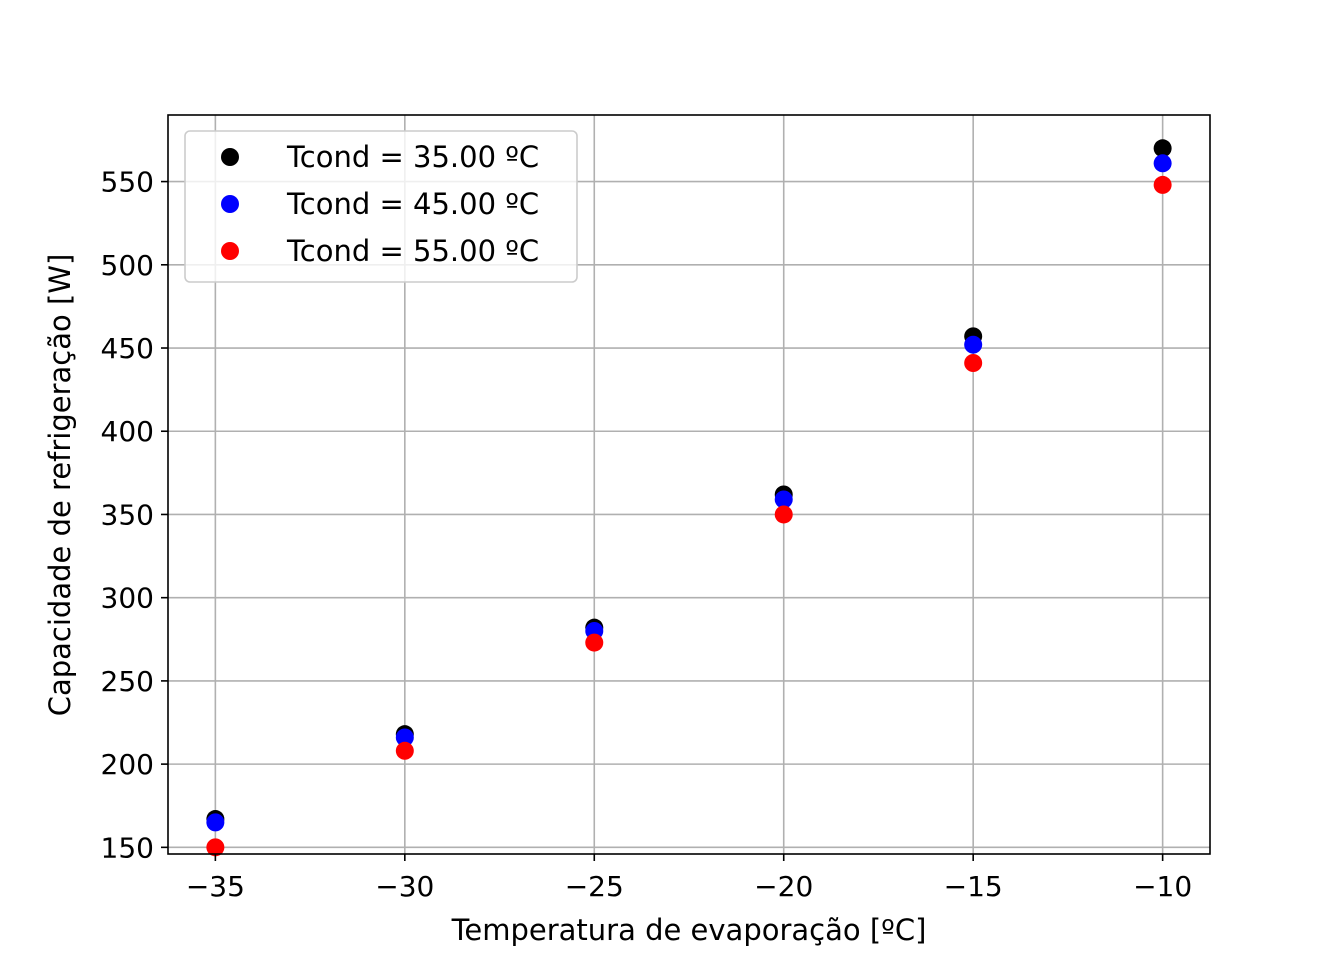 Image resolution: width=1344 pixels, height=964 pixels. Describe the element at coordinates (127, 598) in the screenshot. I see `y-tick-label: 300` at that location.